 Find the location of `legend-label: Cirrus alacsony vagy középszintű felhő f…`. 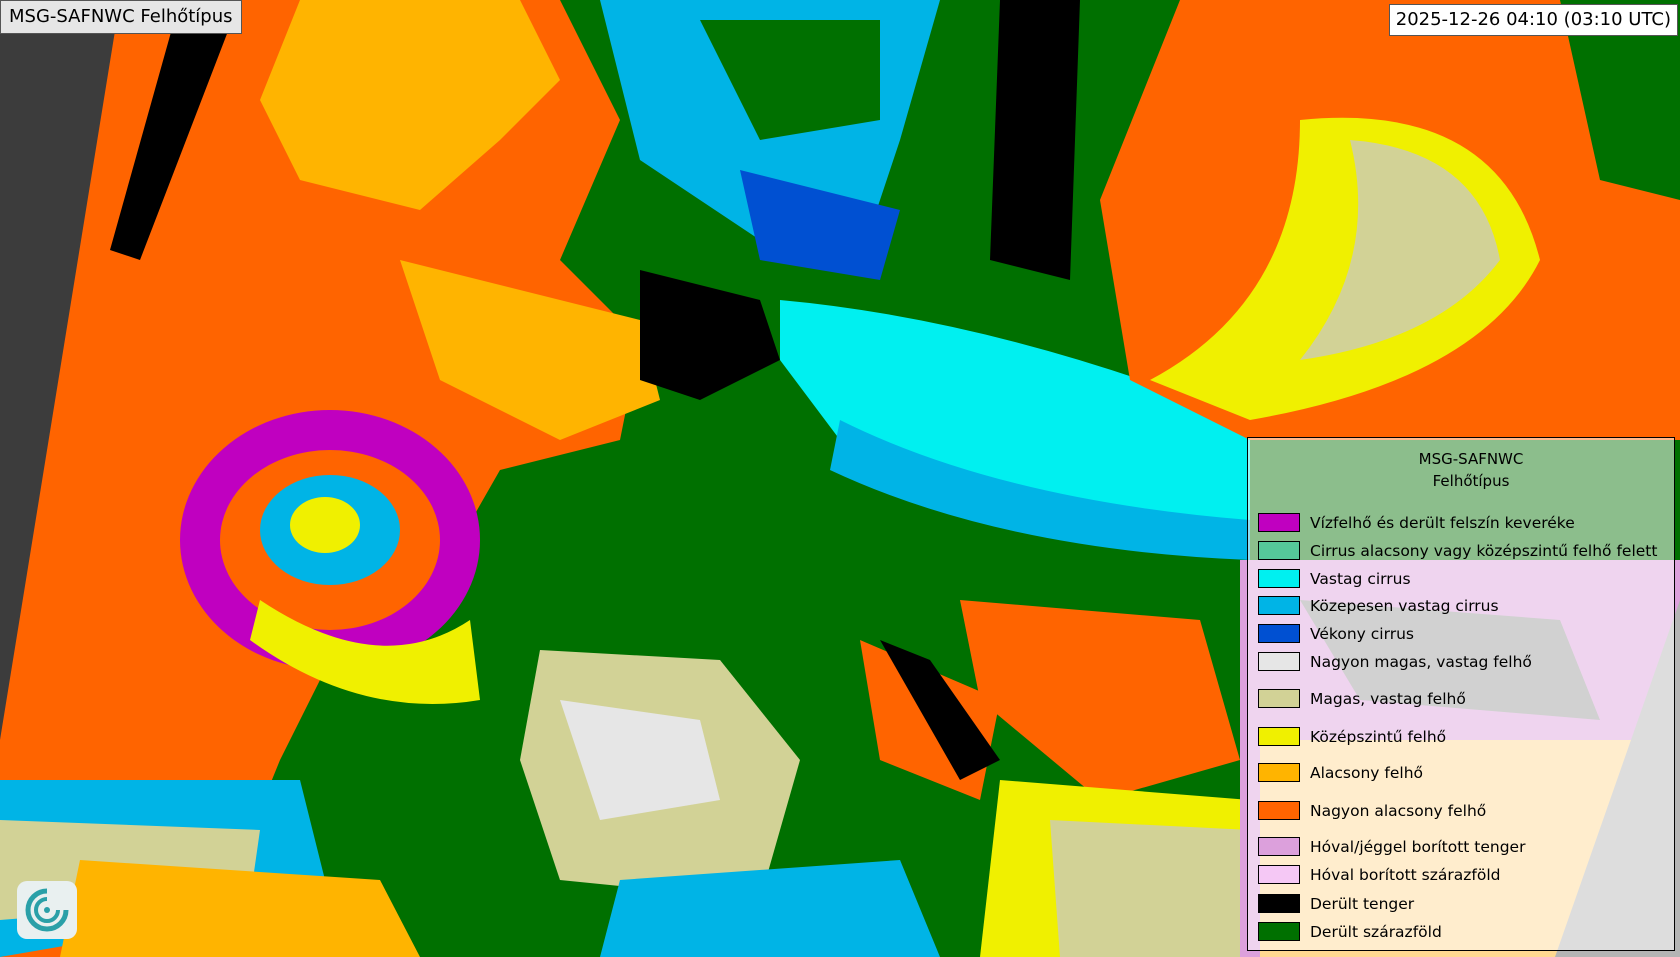

legend-label: Cirrus alacsony vagy középszintű felhő f… is located at coordinates (1484, 550).